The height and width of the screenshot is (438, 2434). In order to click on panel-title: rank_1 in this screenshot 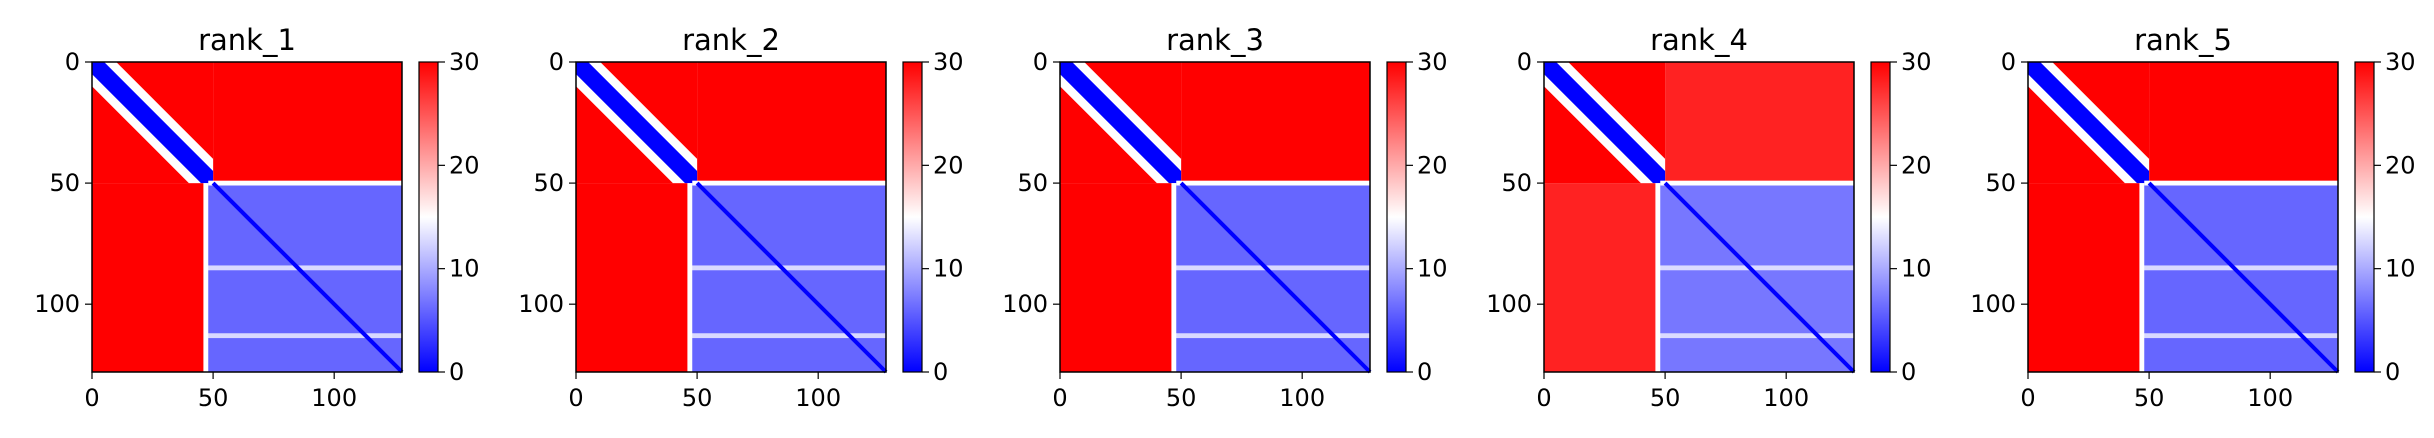, I will do `click(247, 40)`.